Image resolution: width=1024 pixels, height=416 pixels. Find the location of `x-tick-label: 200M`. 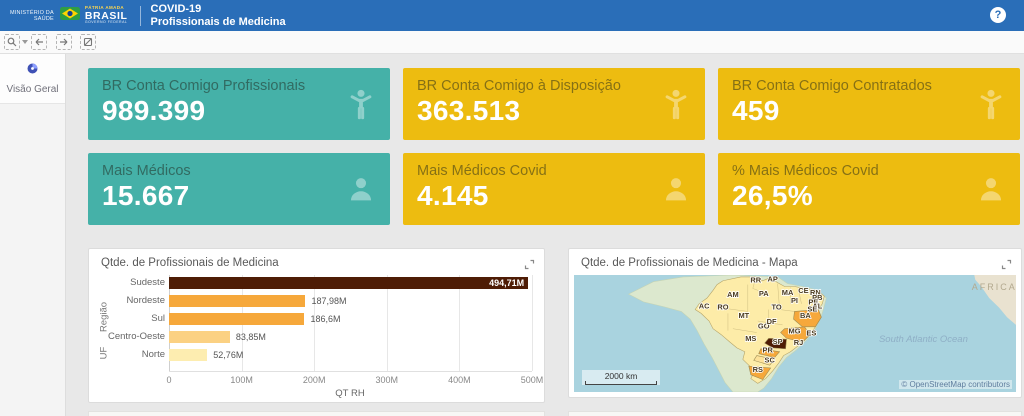

x-tick-label: 200M is located at coordinates (314, 380).